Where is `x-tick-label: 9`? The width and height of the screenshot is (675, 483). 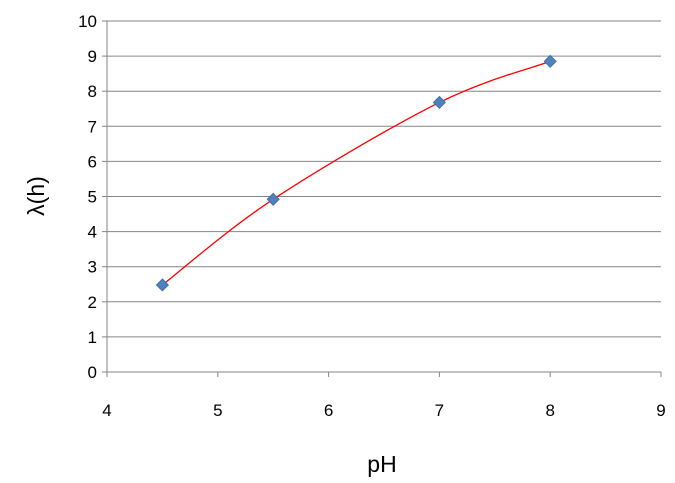
x-tick-label: 9 is located at coordinates (660, 410).